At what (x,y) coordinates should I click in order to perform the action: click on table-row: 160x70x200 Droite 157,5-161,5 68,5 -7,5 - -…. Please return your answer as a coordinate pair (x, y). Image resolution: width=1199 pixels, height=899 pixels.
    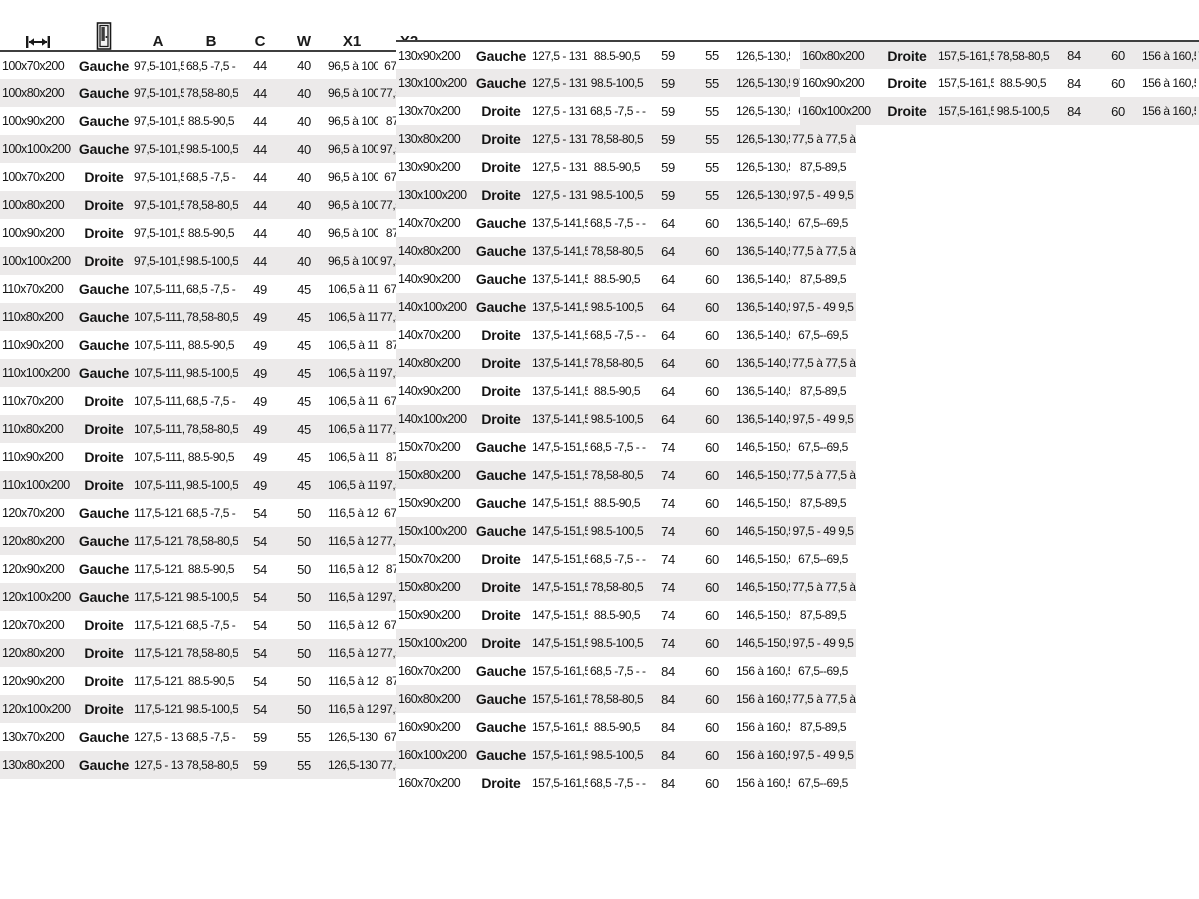
    Looking at the image, I should click on (626, 783).